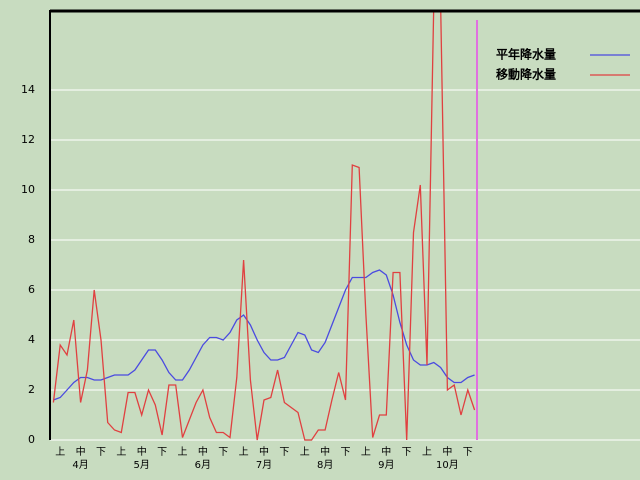 The width and height of the screenshot is (640, 480). What do you see at coordinates (203, 465) in the screenshot?
I see `month-label: 6月` at bounding box center [203, 465].